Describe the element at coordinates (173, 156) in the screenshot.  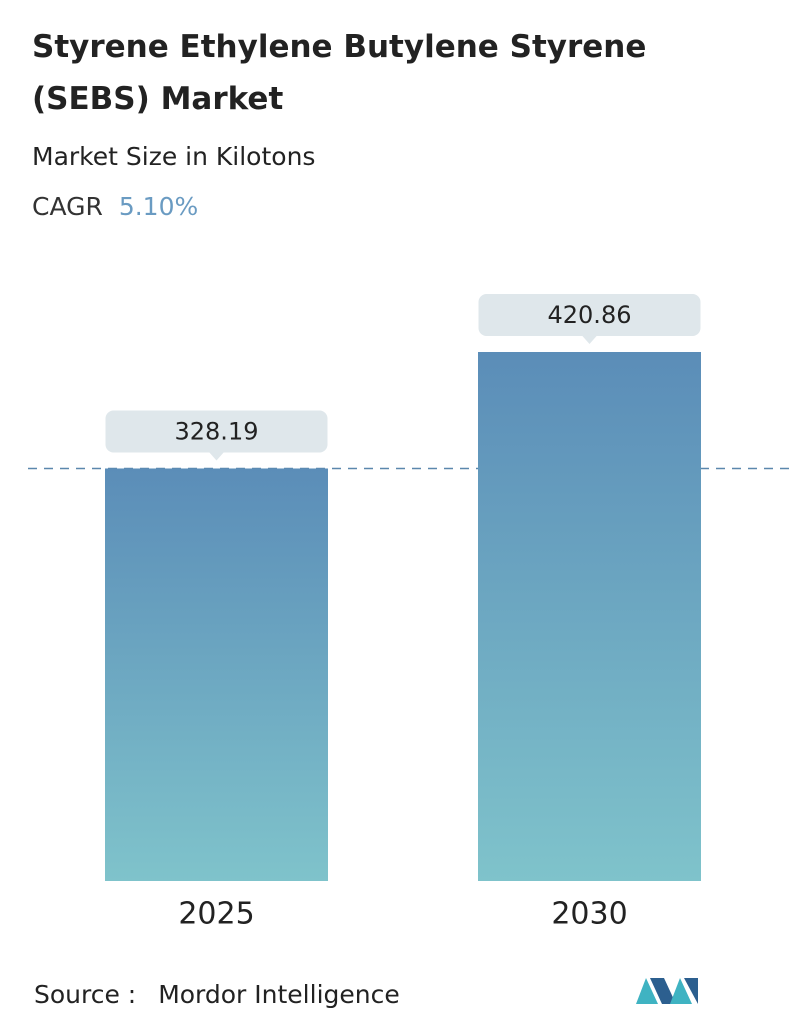
I see `chart-subtitle: Market Size in Kilotons` at that location.